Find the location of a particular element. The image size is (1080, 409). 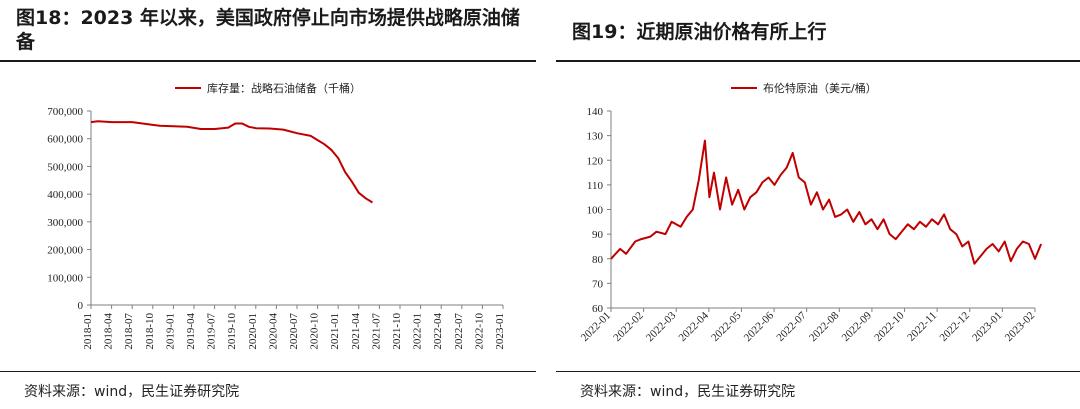

x-tick-label: 2020-10 is located at coordinates (315, 331).